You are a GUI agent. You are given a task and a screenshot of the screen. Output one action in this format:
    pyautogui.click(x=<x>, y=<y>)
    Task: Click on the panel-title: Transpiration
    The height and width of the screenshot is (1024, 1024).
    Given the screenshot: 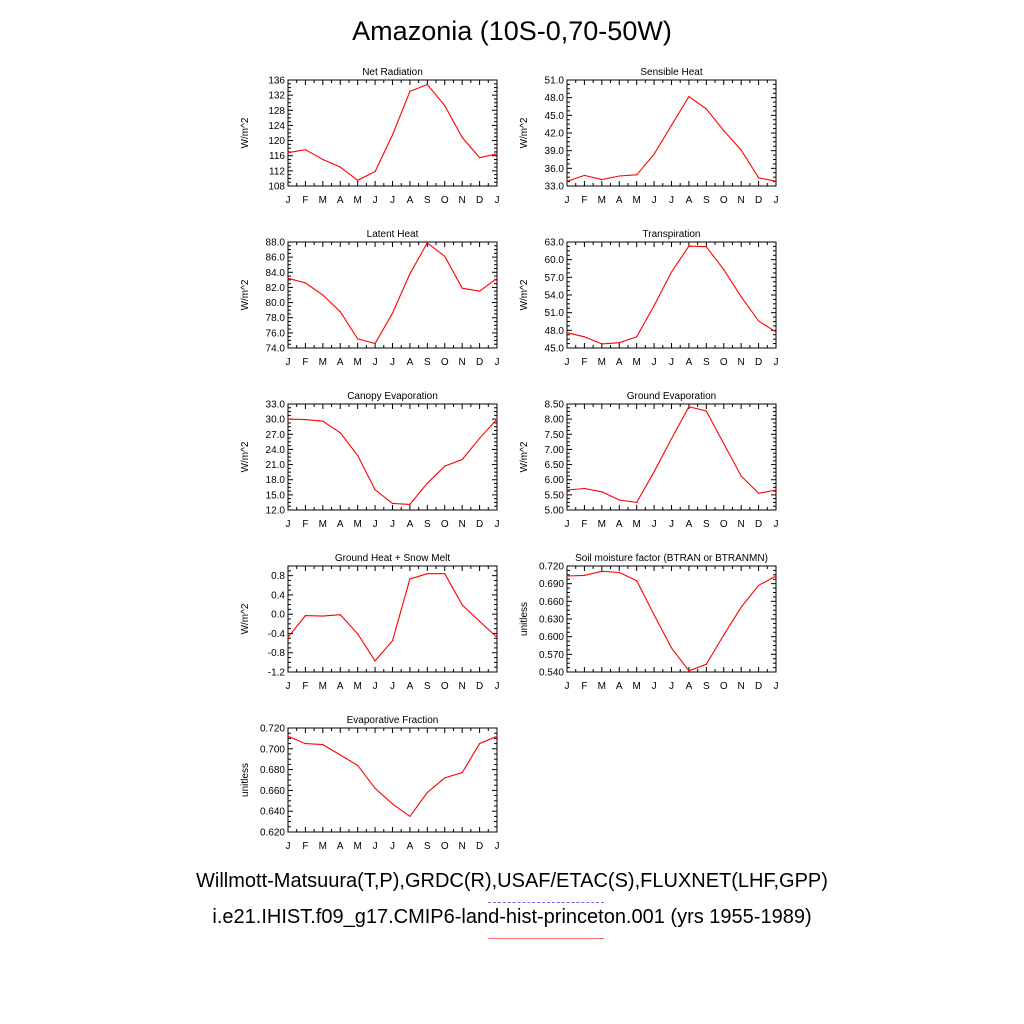 What is the action you would take?
    pyautogui.click(x=672, y=234)
    